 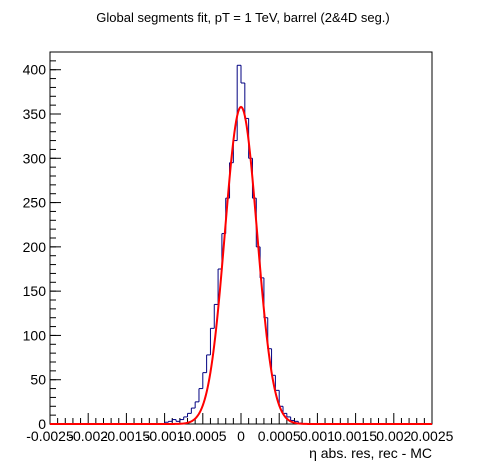 What do you see at coordinates (35, 291) in the screenshot?
I see `y-tick-label: 150` at bounding box center [35, 291].